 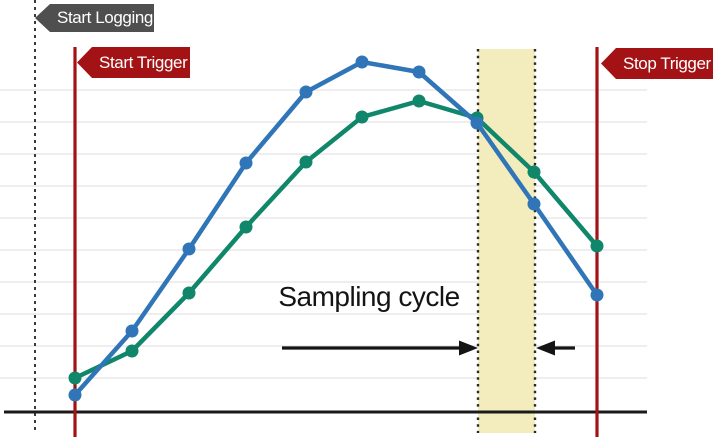 I want to click on start-trigger-flag: Start Trigger, so click(x=133, y=62).